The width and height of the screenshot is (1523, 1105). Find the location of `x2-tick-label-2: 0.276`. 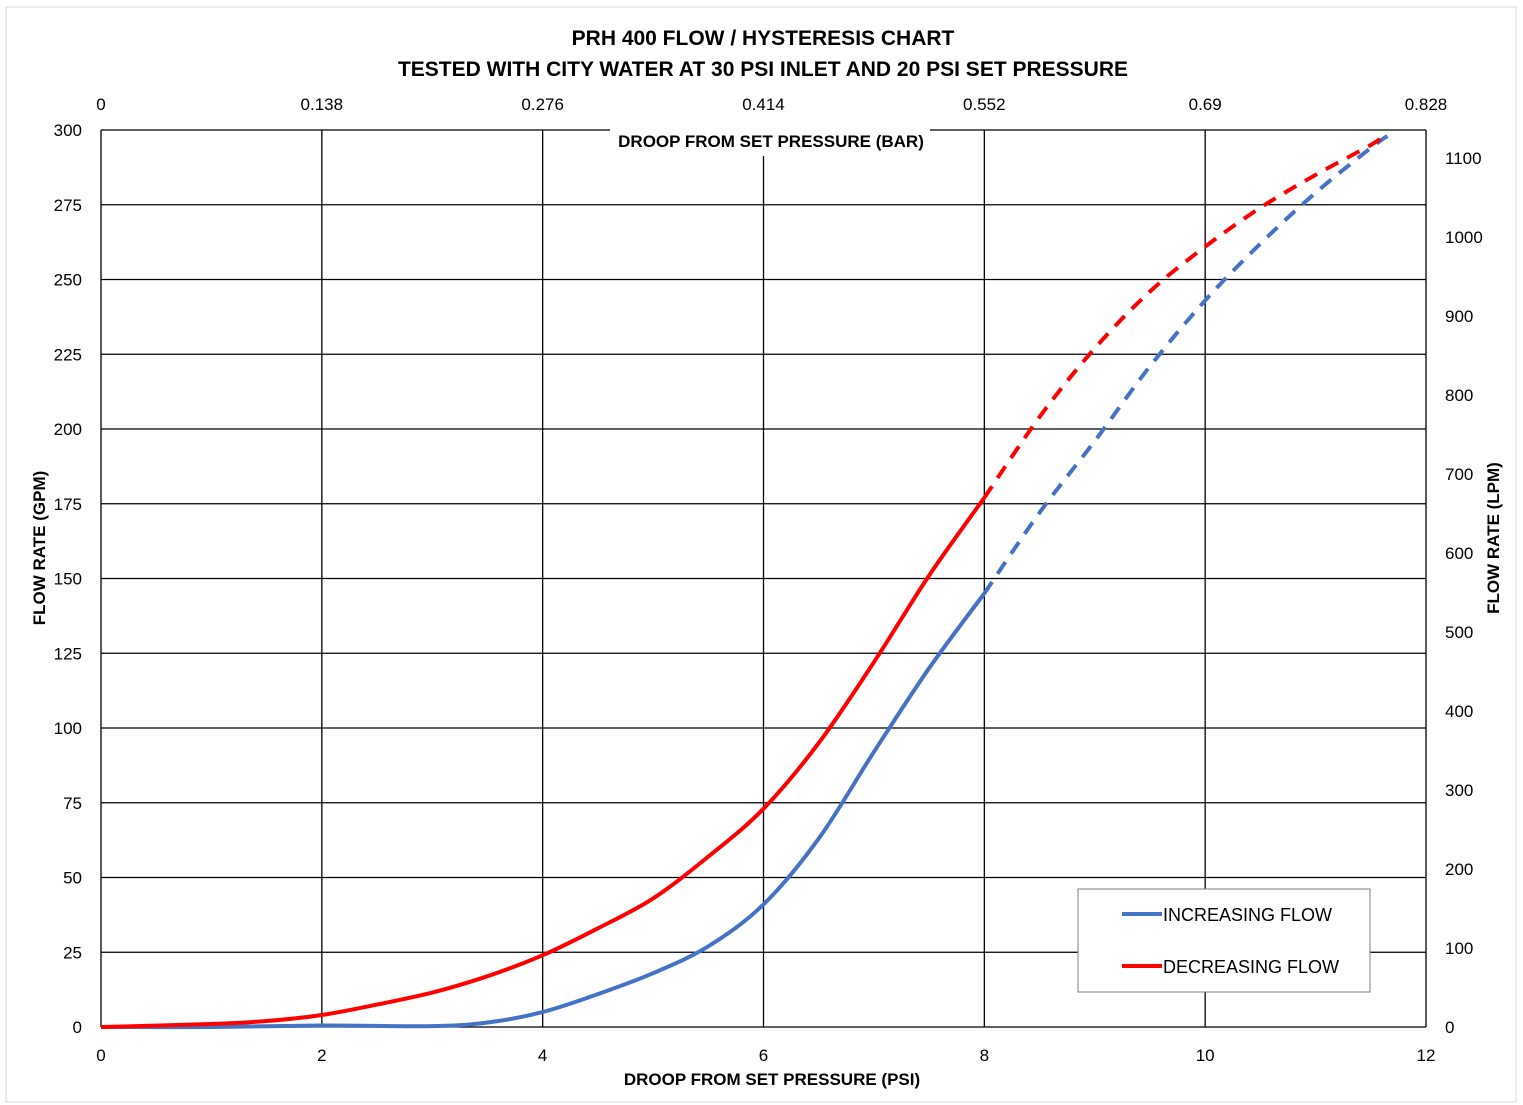

x2-tick-label-2: 0.276 is located at coordinates (542, 104).